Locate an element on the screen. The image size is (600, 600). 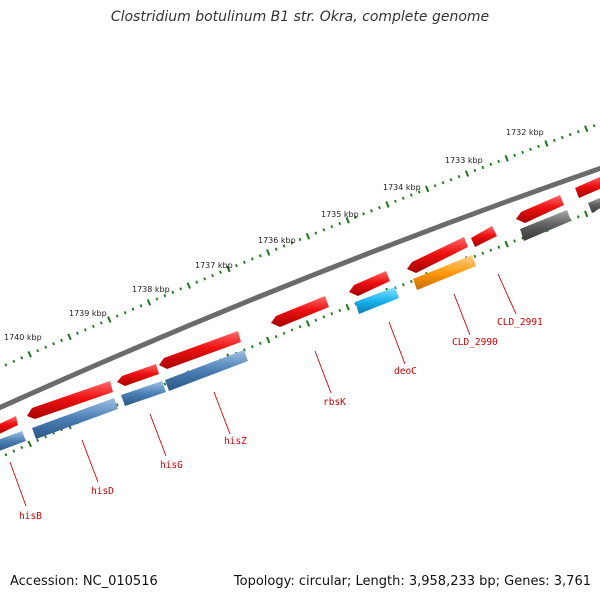
gene-label: hisG is located at coordinates (171, 465).